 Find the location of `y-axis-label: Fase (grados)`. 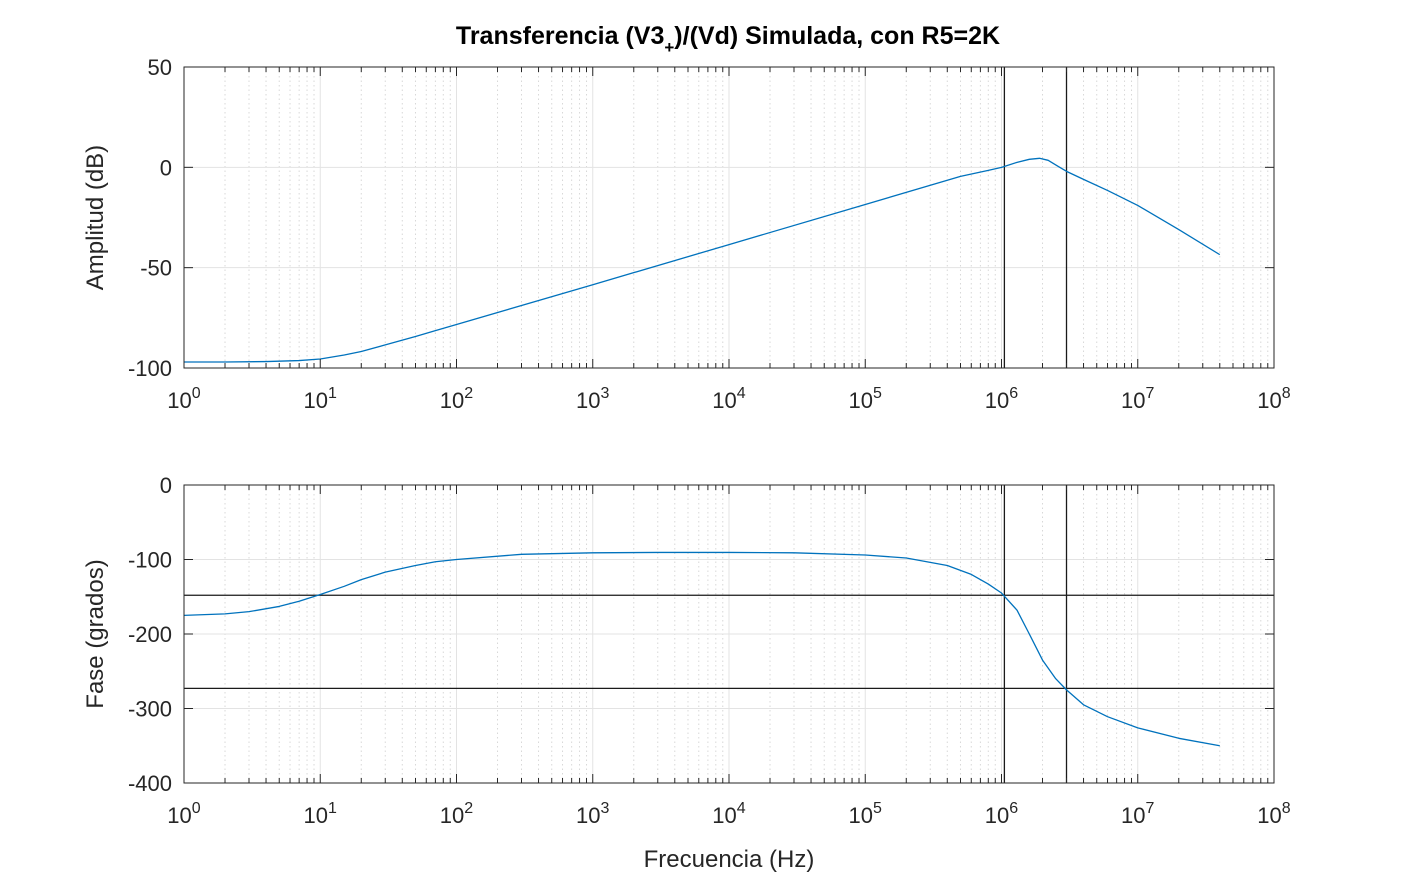

y-axis-label: Fase (grados) is located at coordinates (95, 633).